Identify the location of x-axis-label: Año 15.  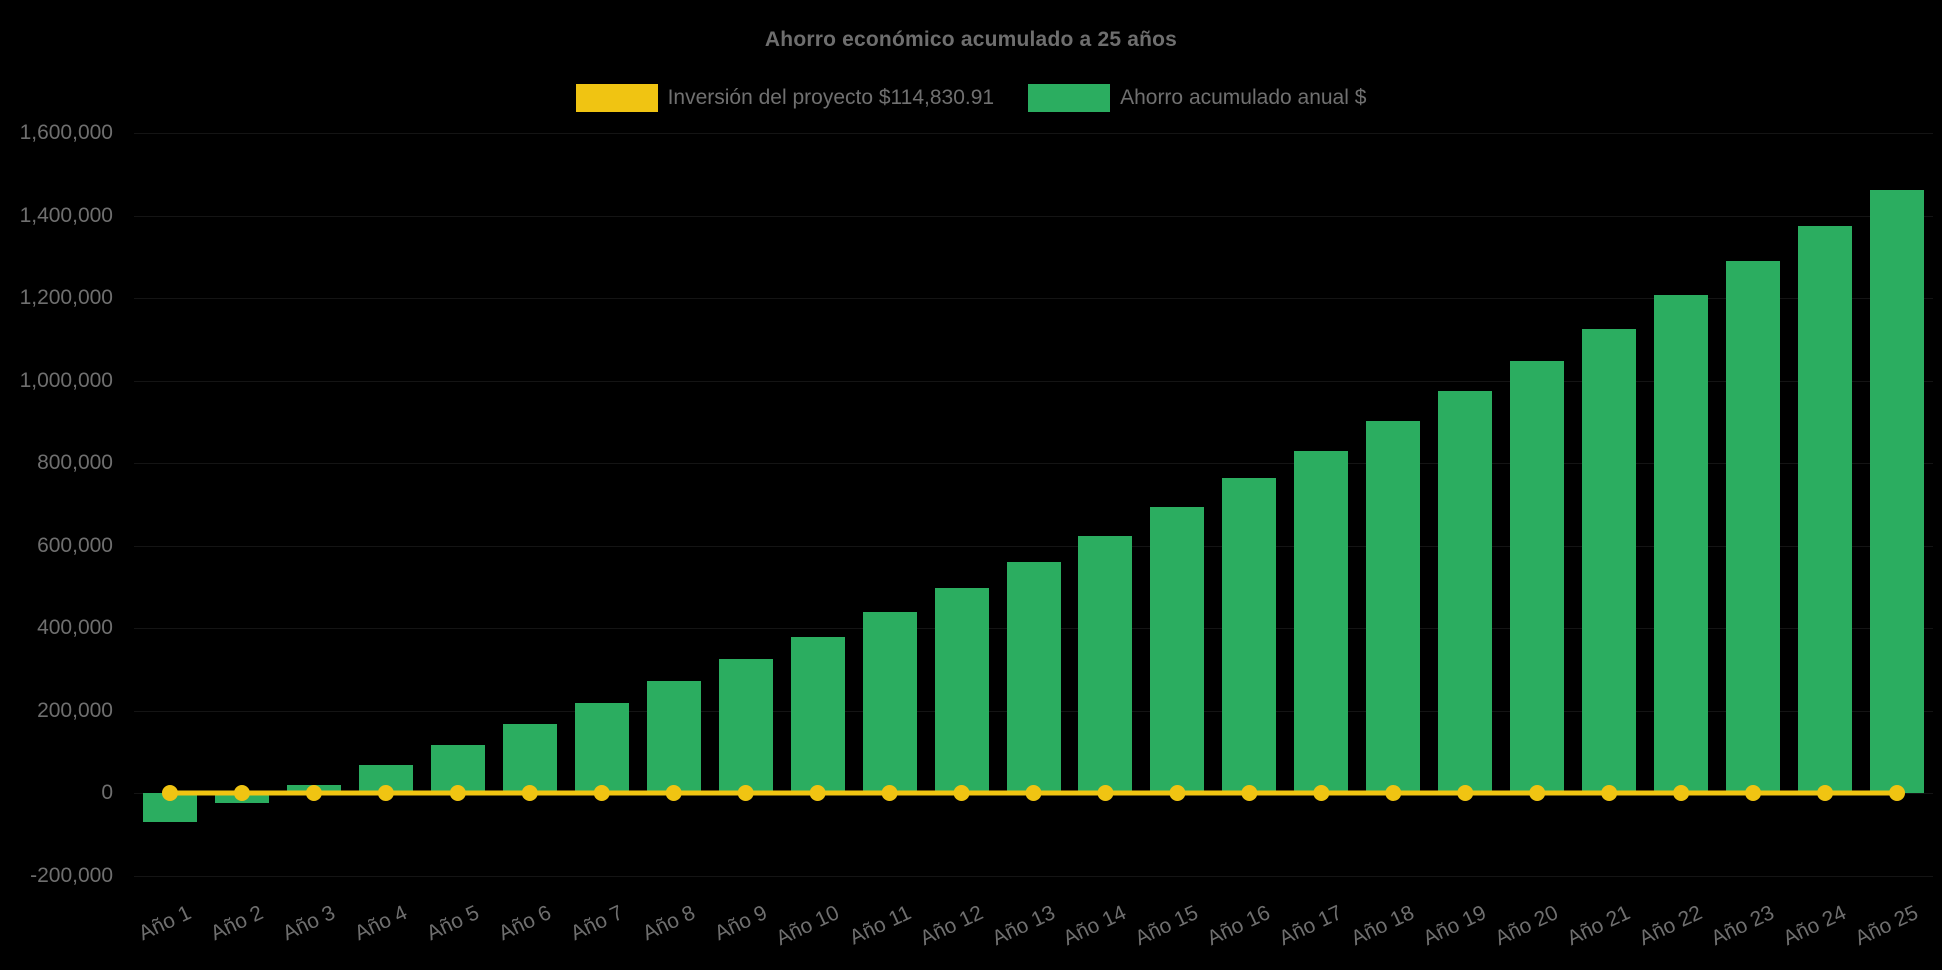
(1166, 926).